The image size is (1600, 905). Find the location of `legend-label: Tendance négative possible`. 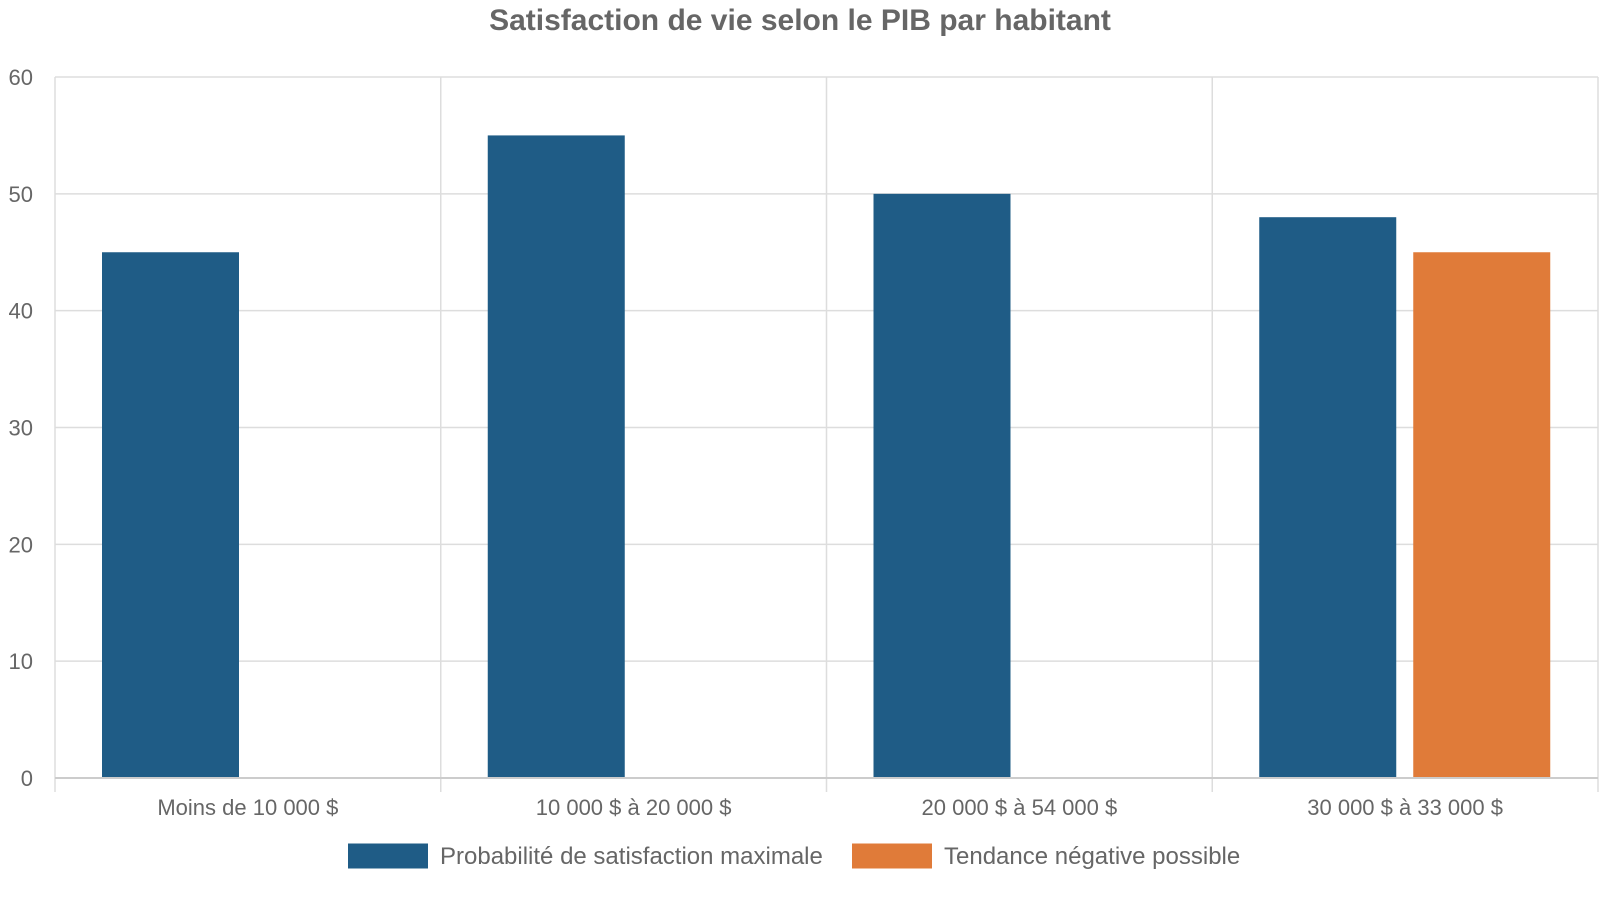

legend-label: Tendance négative possible is located at coordinates (1092, 856).